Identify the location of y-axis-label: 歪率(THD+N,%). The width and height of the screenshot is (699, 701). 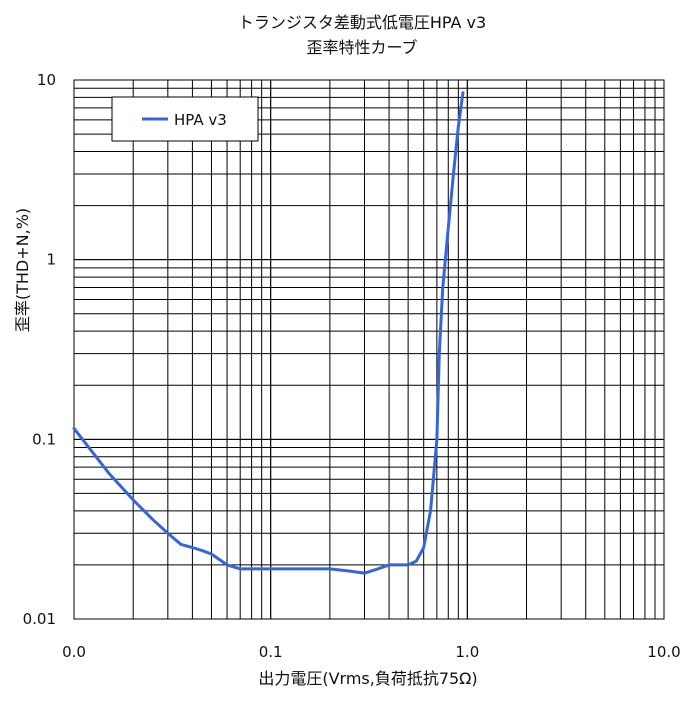
(22, 270).